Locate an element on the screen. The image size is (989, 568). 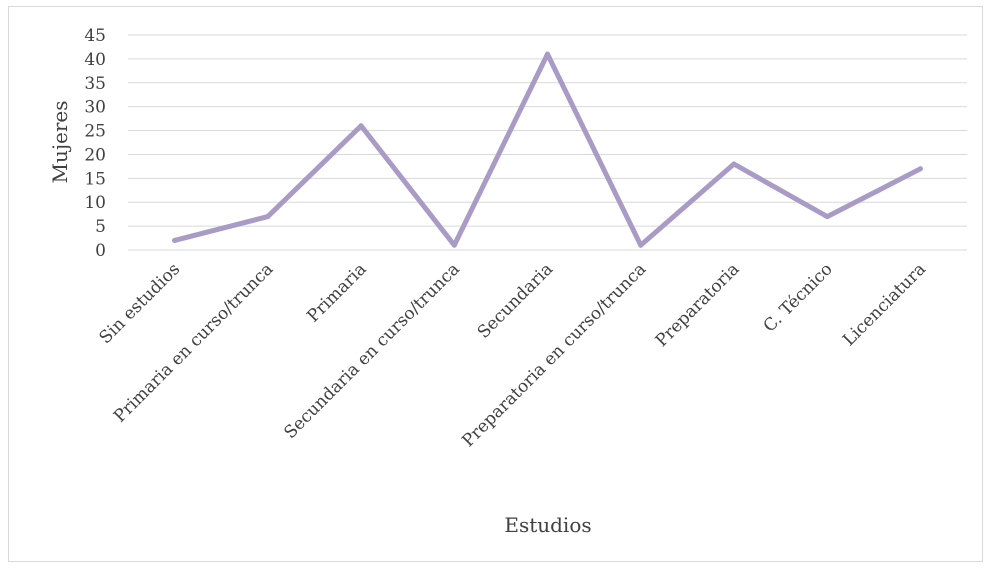
y-tick-labels: 0 5 10 15 20 25 30 35 40 45 is located at coordinates (95, 143).